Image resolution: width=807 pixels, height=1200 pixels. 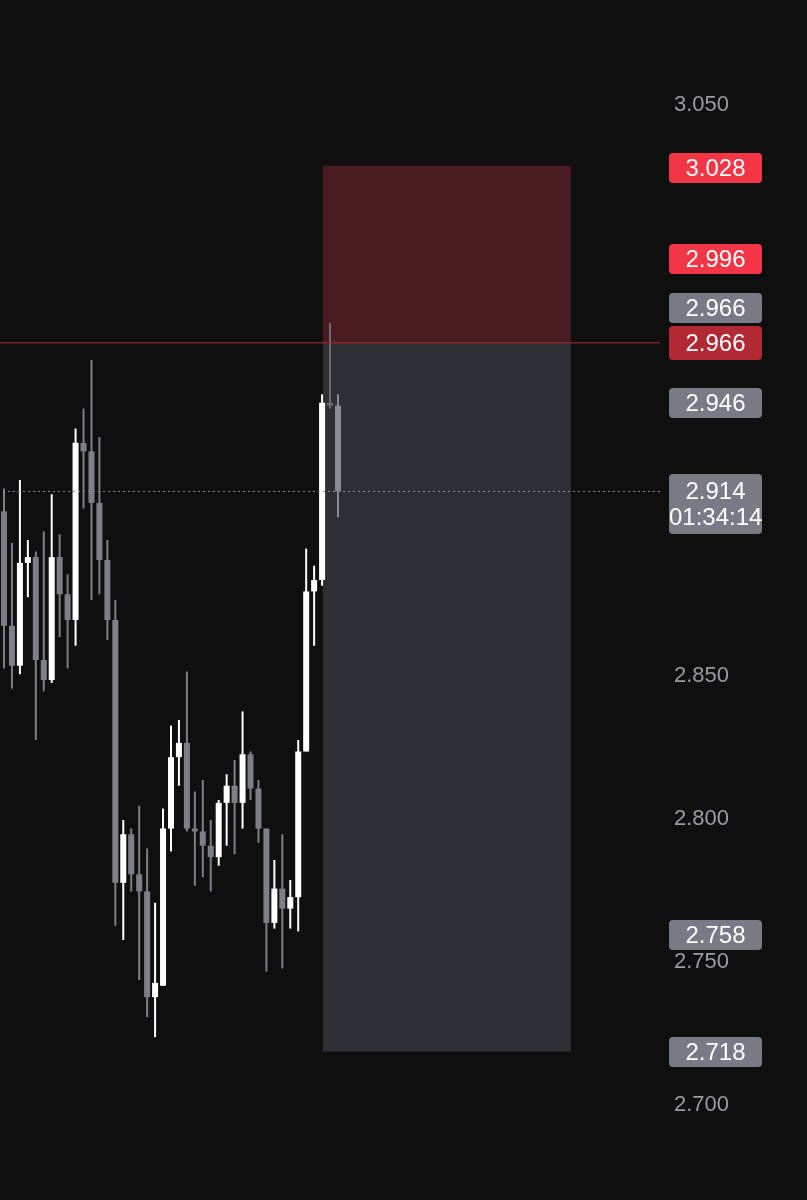 What do you see at coordinates (715, 342) in the screenshot?
I see `ref-line-label: 2.966` at bounding box center [715, 342].